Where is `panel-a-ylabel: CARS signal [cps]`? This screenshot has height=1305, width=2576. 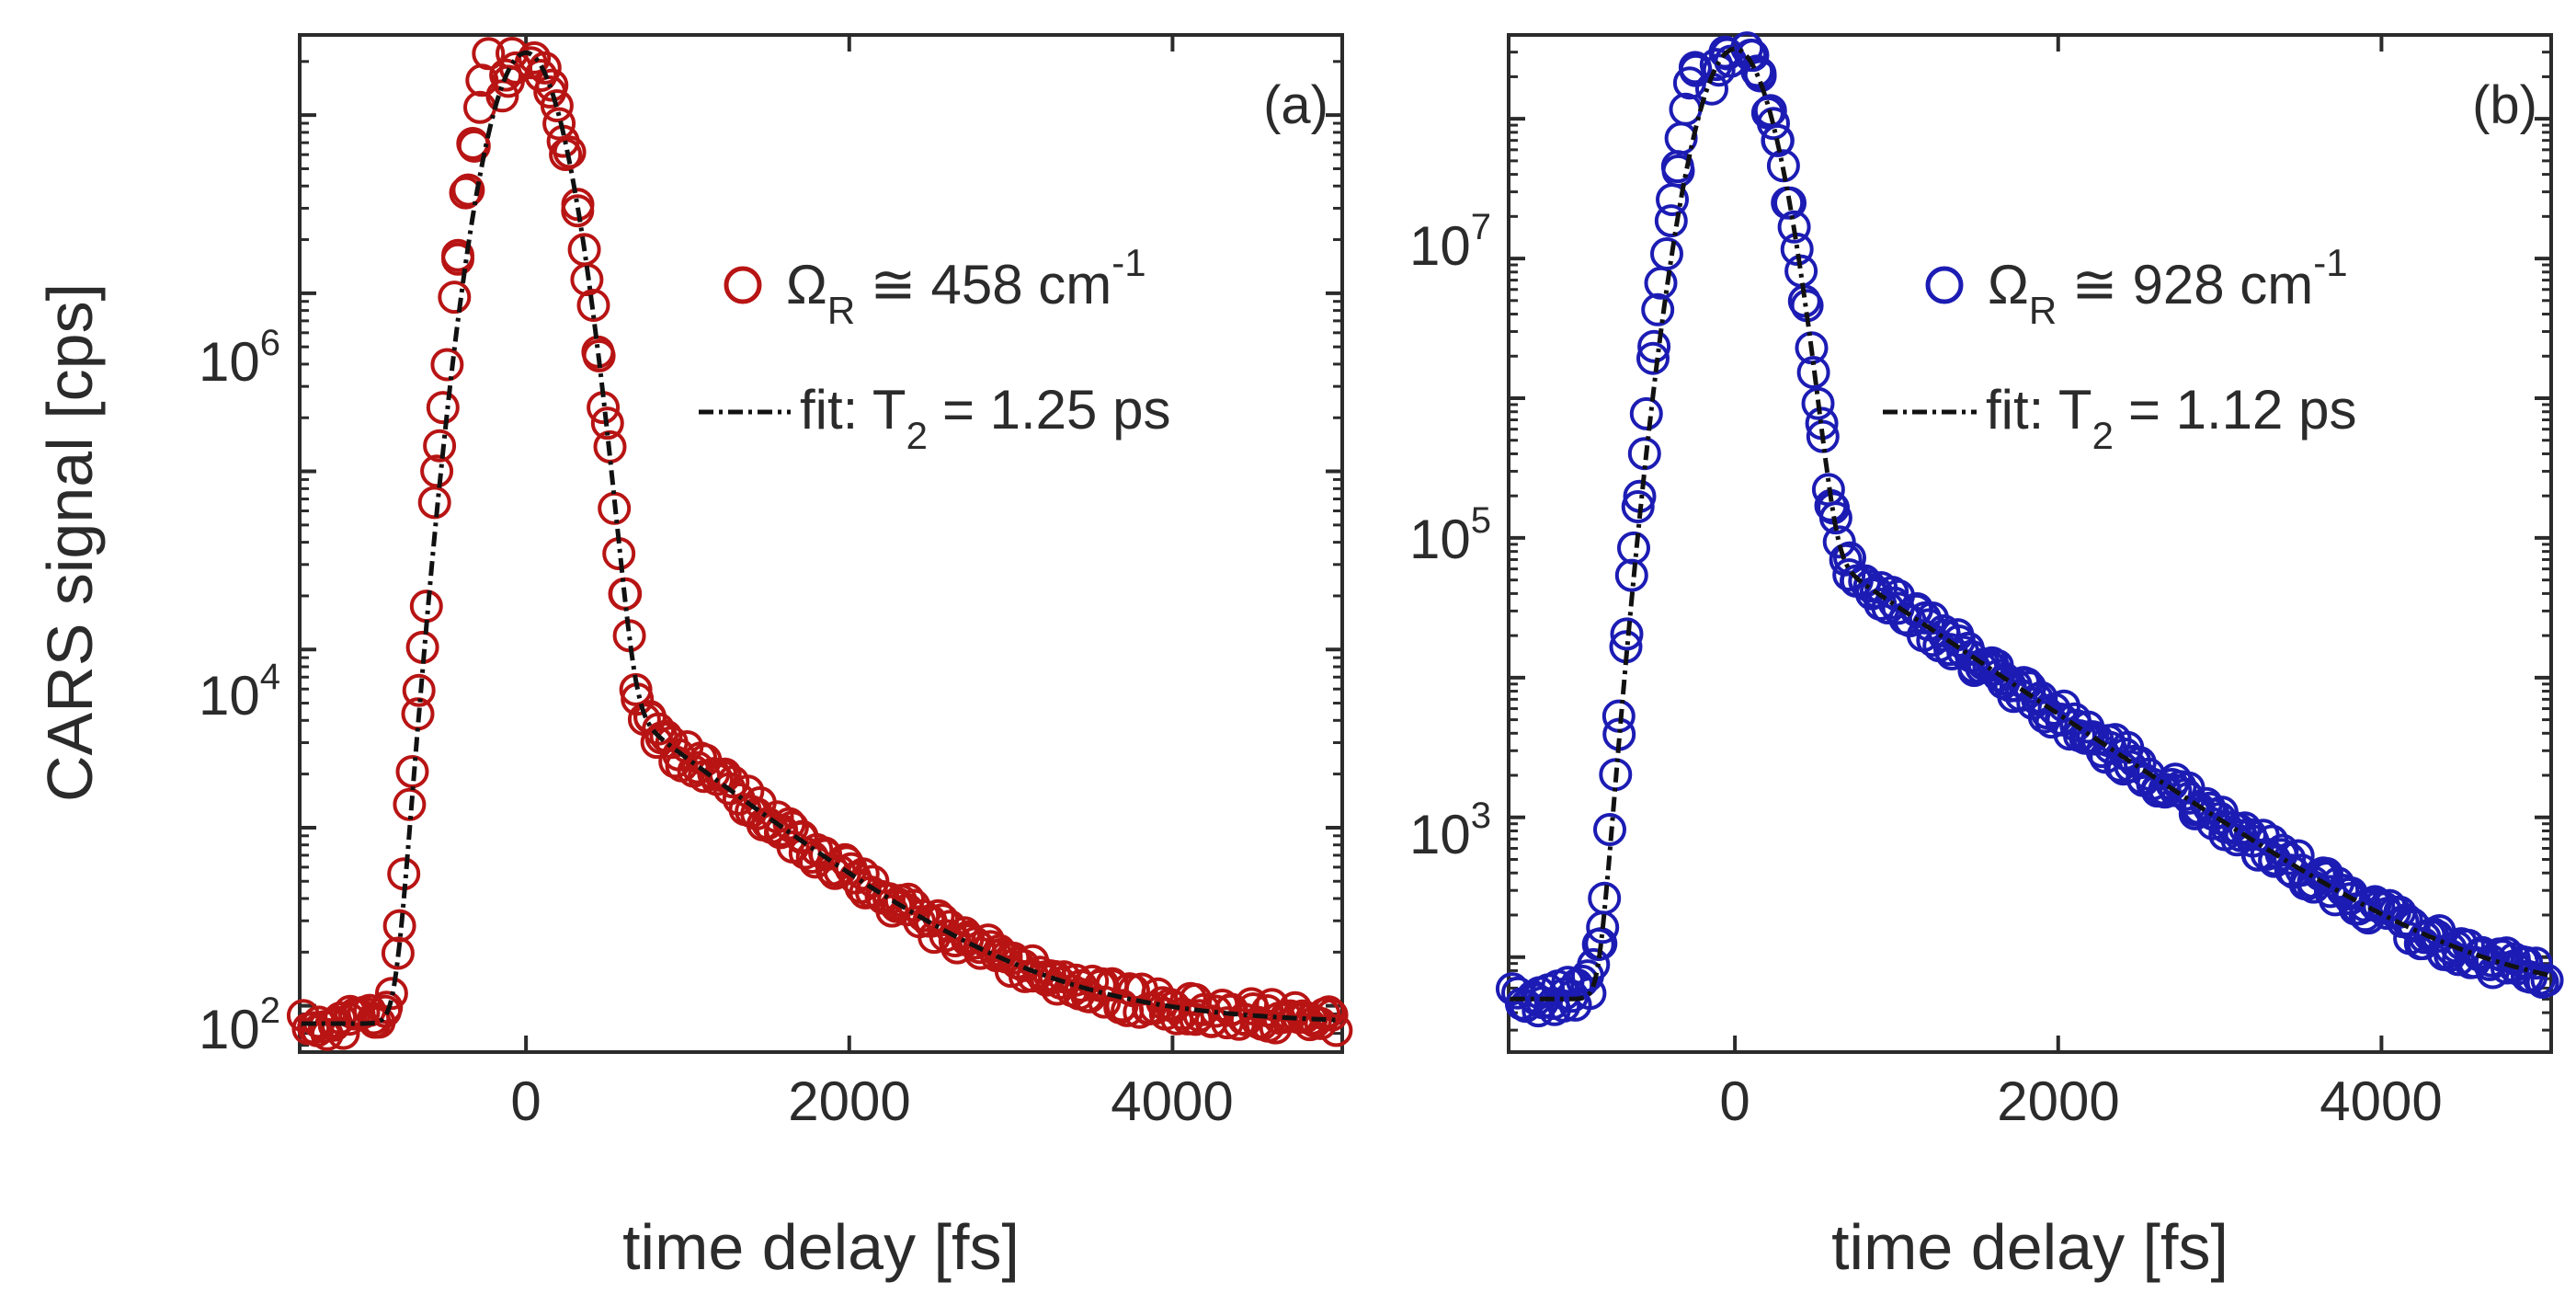
panel-a-ylabel: CARS signal [cps] is located at coordinates (70, 542).